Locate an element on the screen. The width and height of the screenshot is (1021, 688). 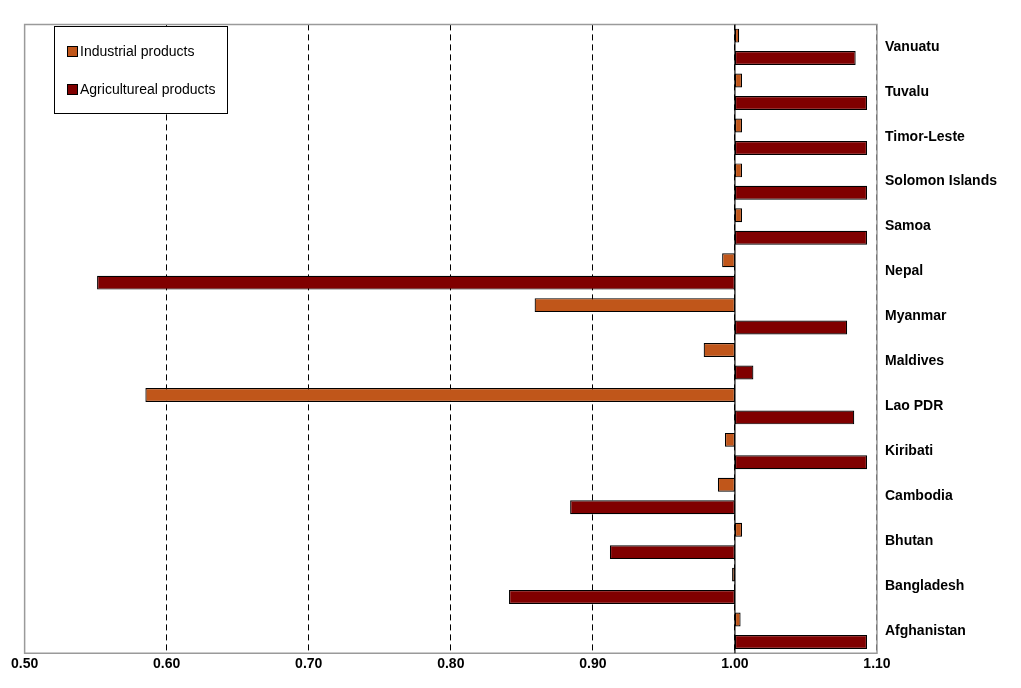
x-tick-label: 1.00 is located at coordinates (735, 663).